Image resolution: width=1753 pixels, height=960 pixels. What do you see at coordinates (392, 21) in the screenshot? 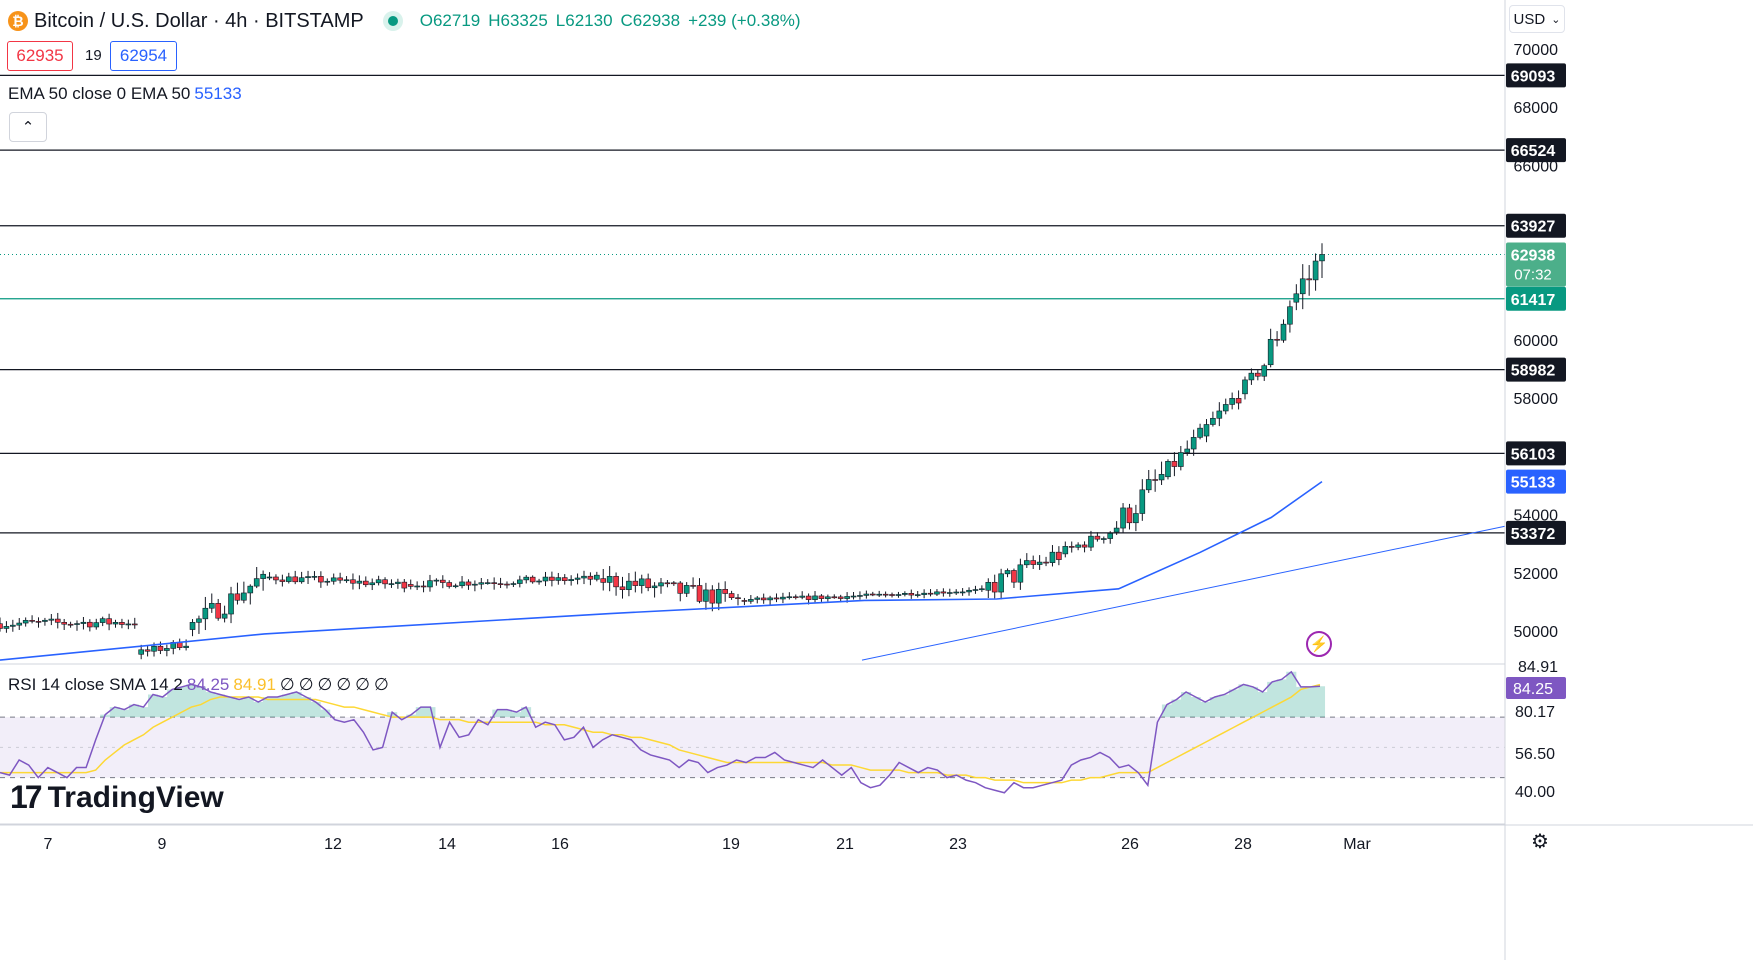
I see `market-status-icon` at bounding box center [392, 21].